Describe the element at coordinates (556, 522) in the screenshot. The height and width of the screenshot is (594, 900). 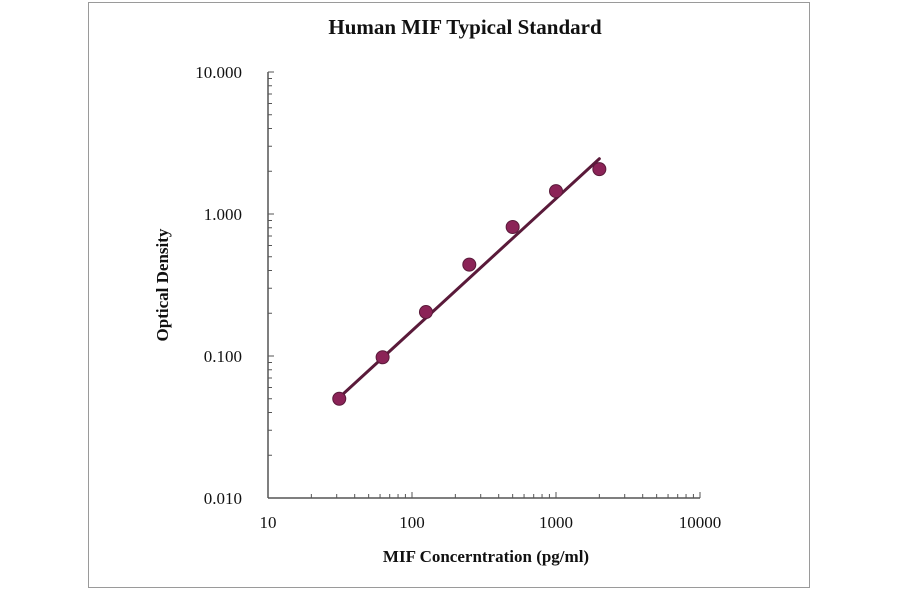
I see `x-tick-label: 1000` at that location.